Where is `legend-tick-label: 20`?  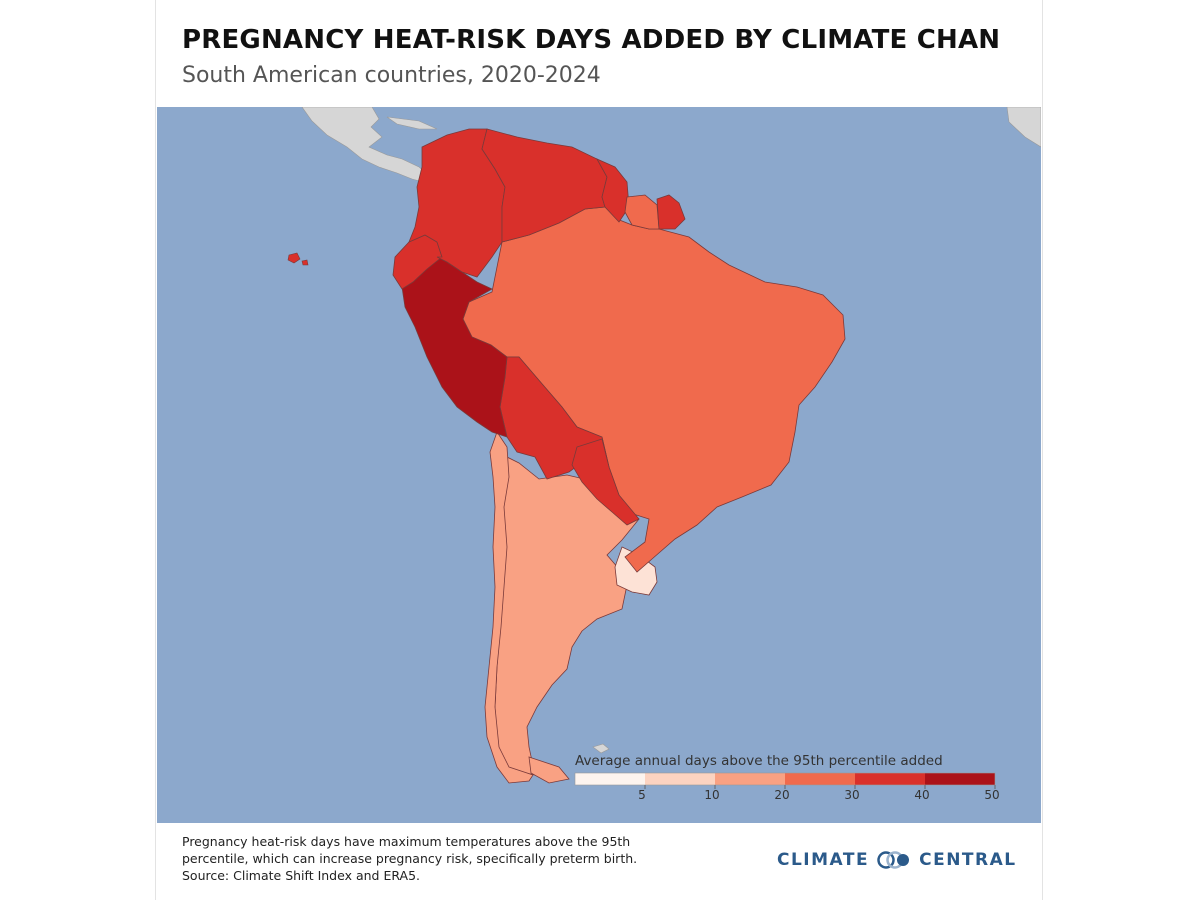
legend-tick-label: 20 is located at coordinates (781, 795).